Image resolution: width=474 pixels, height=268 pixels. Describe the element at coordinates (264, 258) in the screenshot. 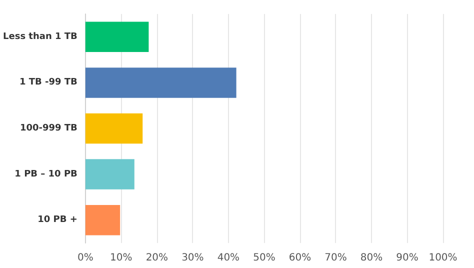

I see `x-tick-label: 50%` at that location.